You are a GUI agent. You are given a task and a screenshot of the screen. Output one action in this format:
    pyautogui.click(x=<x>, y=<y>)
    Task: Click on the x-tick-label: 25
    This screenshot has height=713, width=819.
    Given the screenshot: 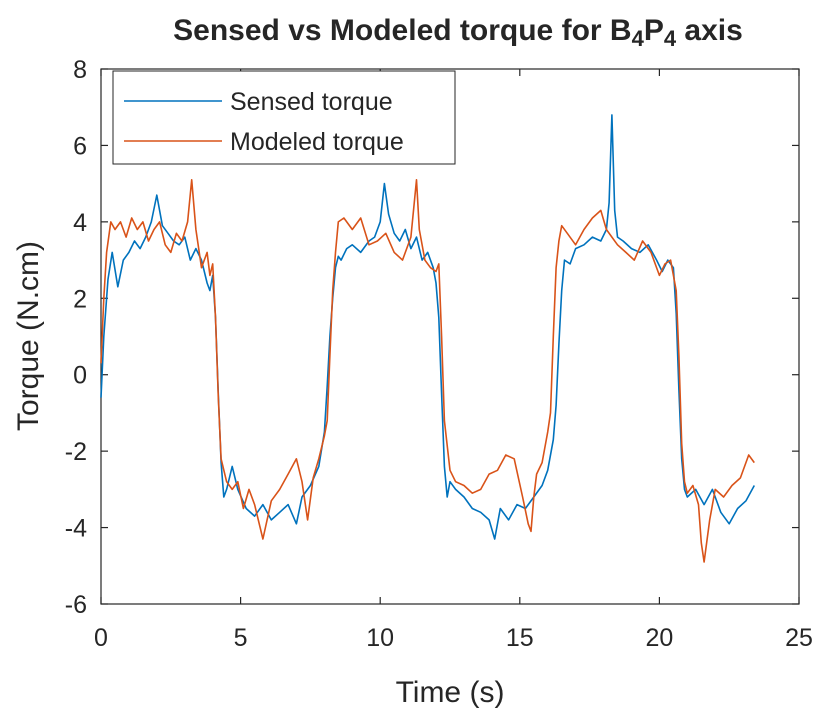 What is the action you would take?
    pyautogui.click(x=799, y=638)
    